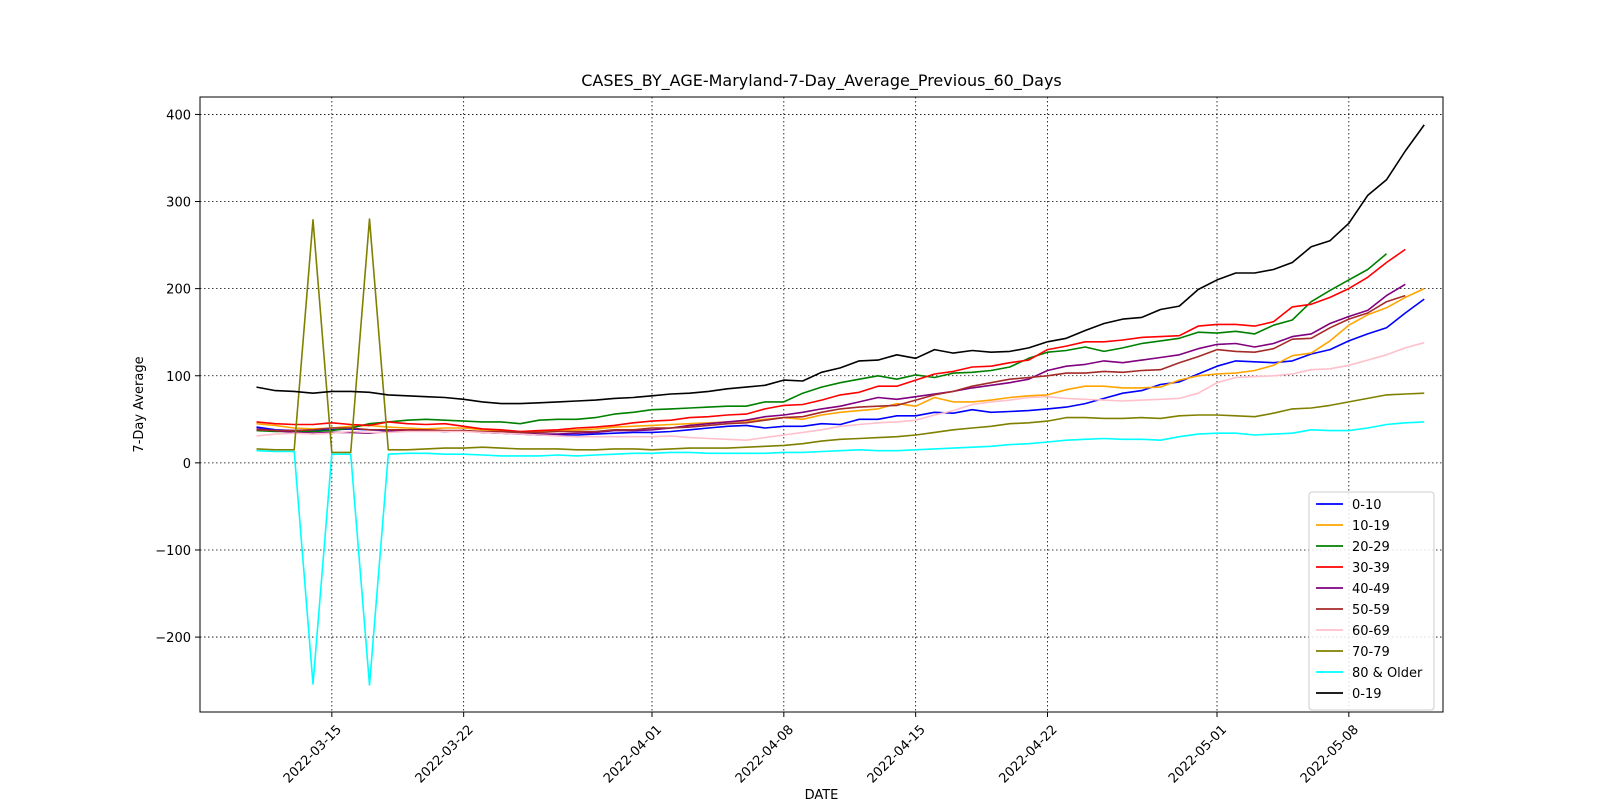 The width and height of the screenshot is (1600, 800). What do you see at coordinates (178, 290) in the screenshot?
I see `y-tick-label: 200` at bounding box center [178, 290].